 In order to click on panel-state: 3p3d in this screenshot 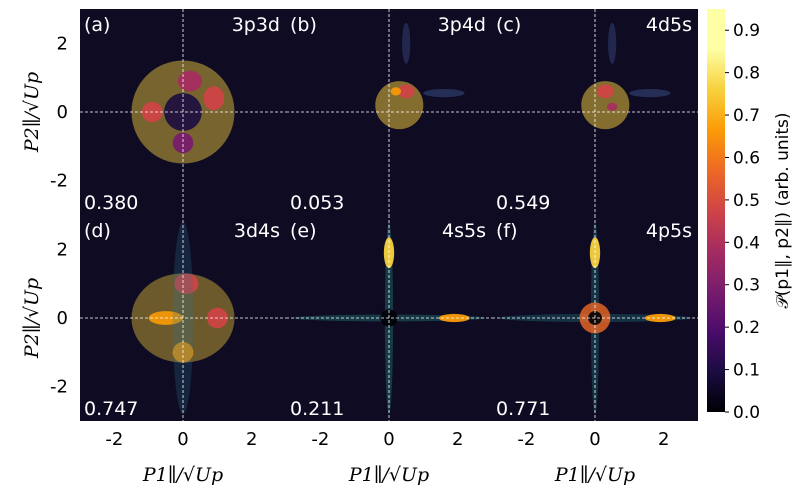, I will do `click(256, 25)`.